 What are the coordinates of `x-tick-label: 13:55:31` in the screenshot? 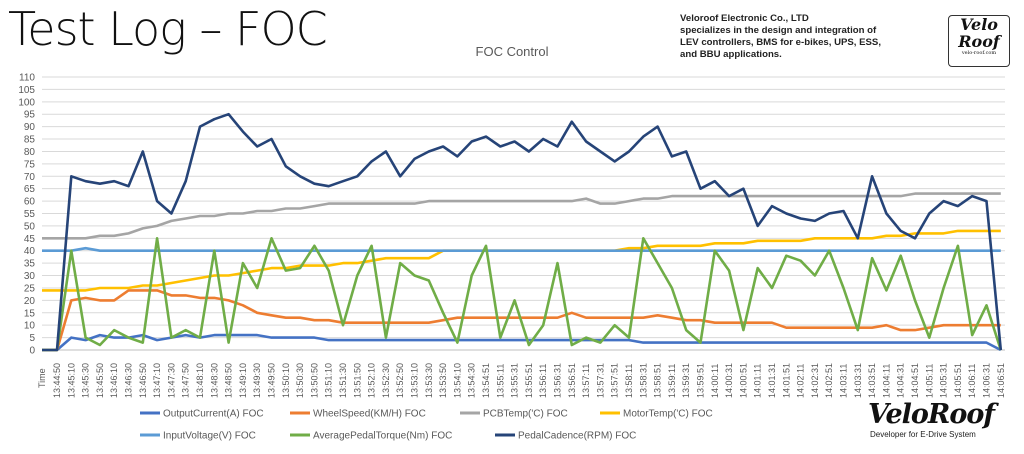 It's located at (515, 380).